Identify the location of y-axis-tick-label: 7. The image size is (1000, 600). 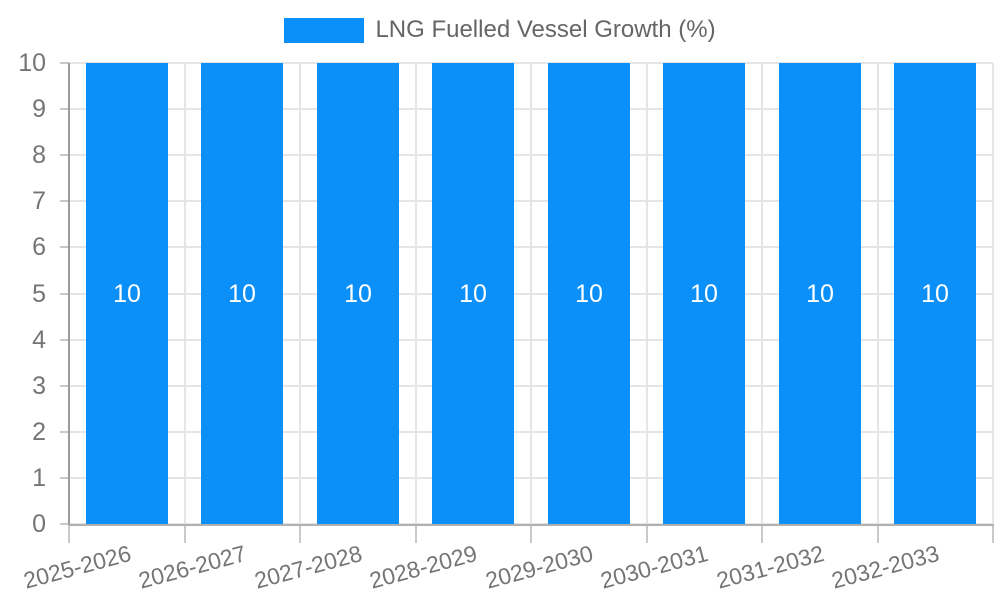
(39, 201).